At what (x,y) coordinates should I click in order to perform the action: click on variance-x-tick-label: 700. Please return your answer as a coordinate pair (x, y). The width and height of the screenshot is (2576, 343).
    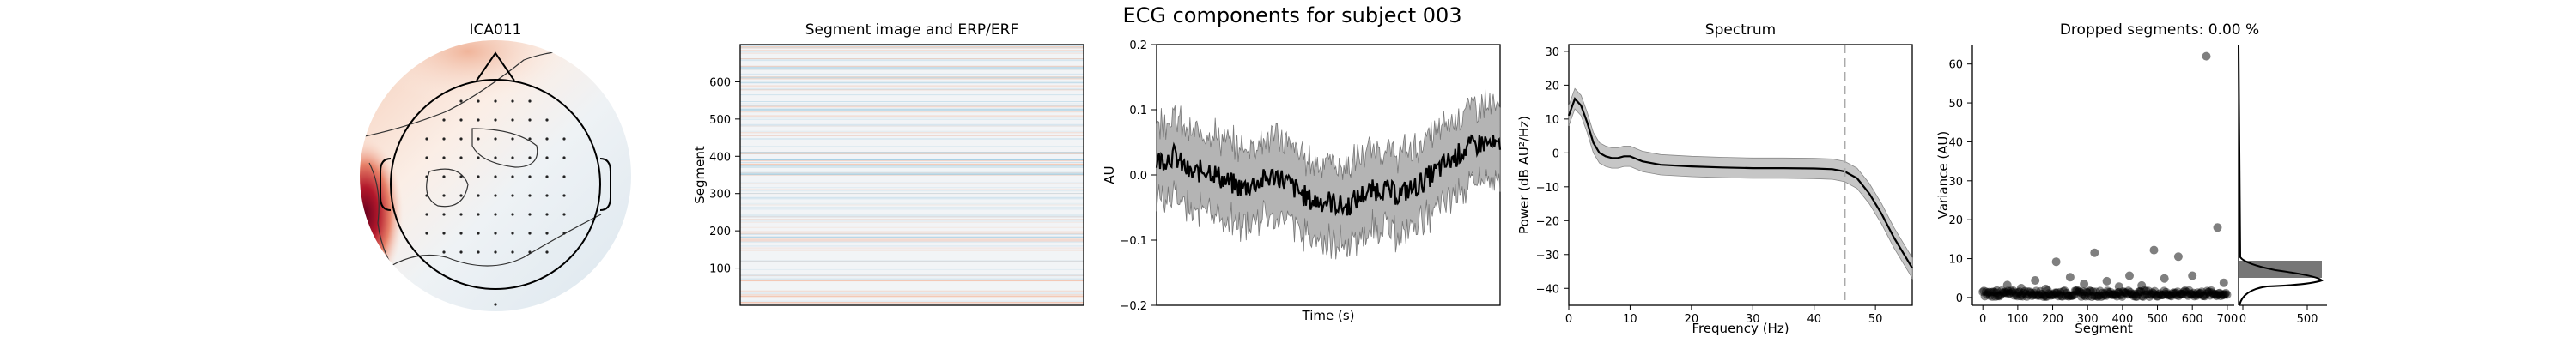
    Looking at the image, I should click on (2227, 320).